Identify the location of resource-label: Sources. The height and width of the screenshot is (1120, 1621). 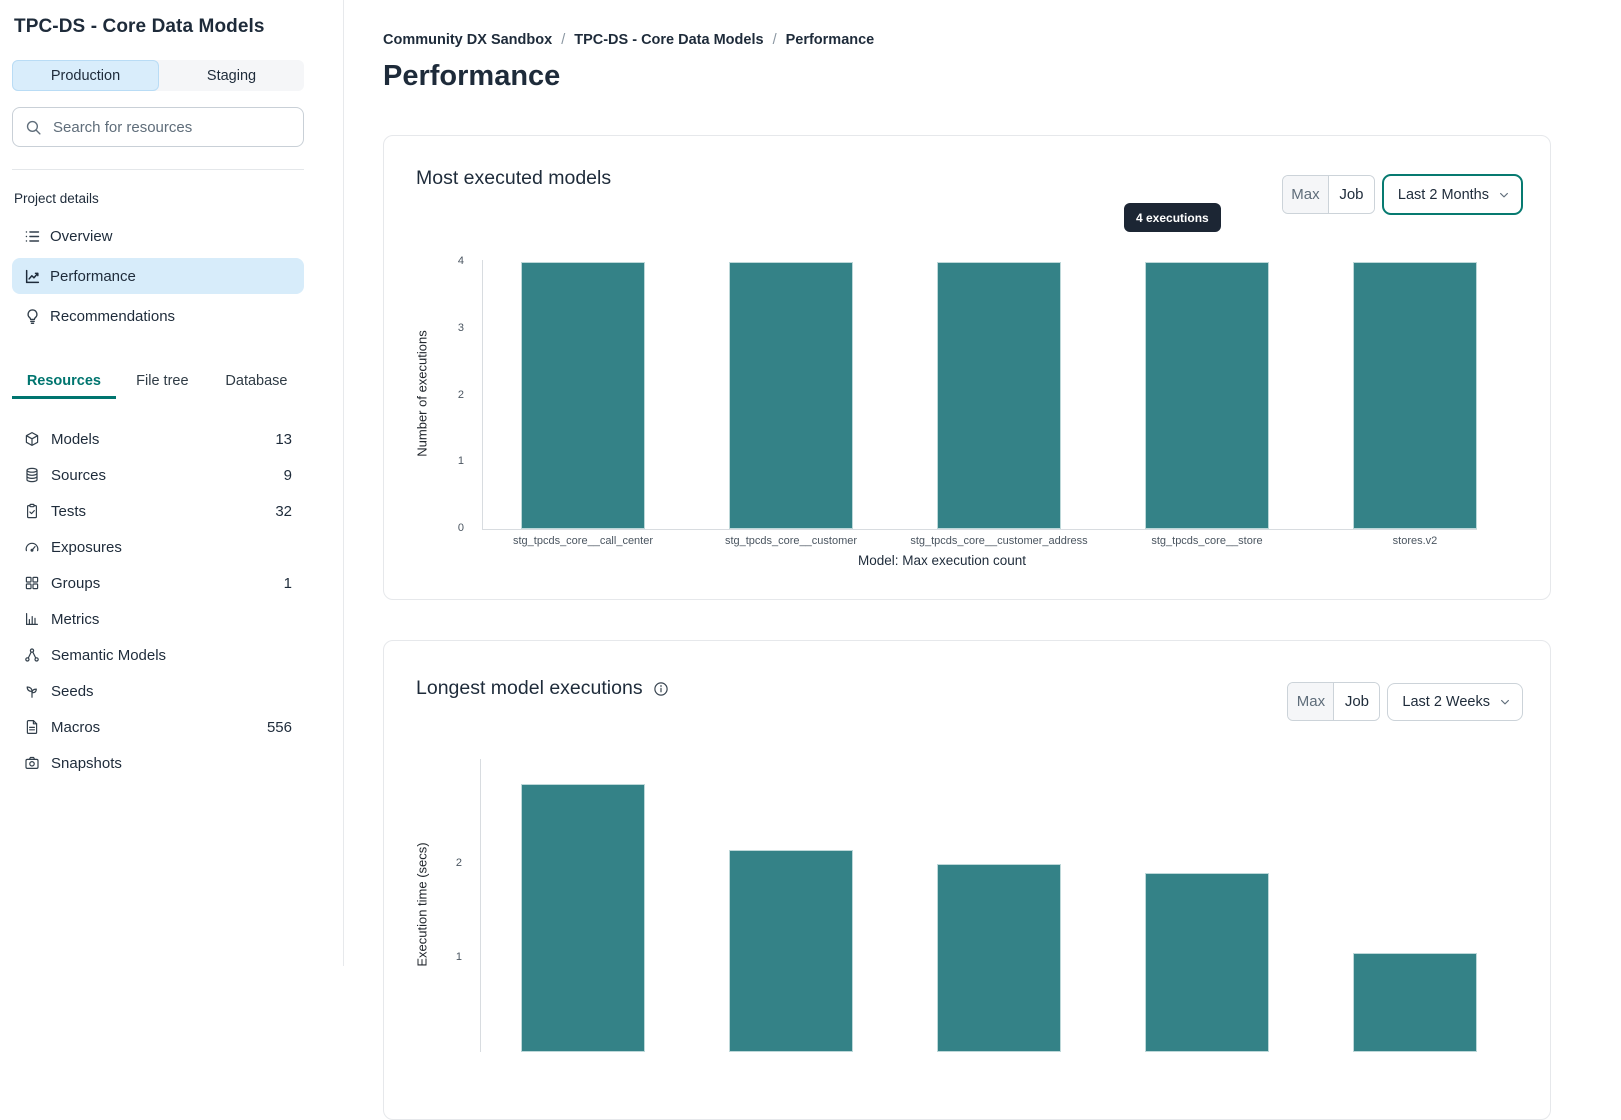
(79, 475).